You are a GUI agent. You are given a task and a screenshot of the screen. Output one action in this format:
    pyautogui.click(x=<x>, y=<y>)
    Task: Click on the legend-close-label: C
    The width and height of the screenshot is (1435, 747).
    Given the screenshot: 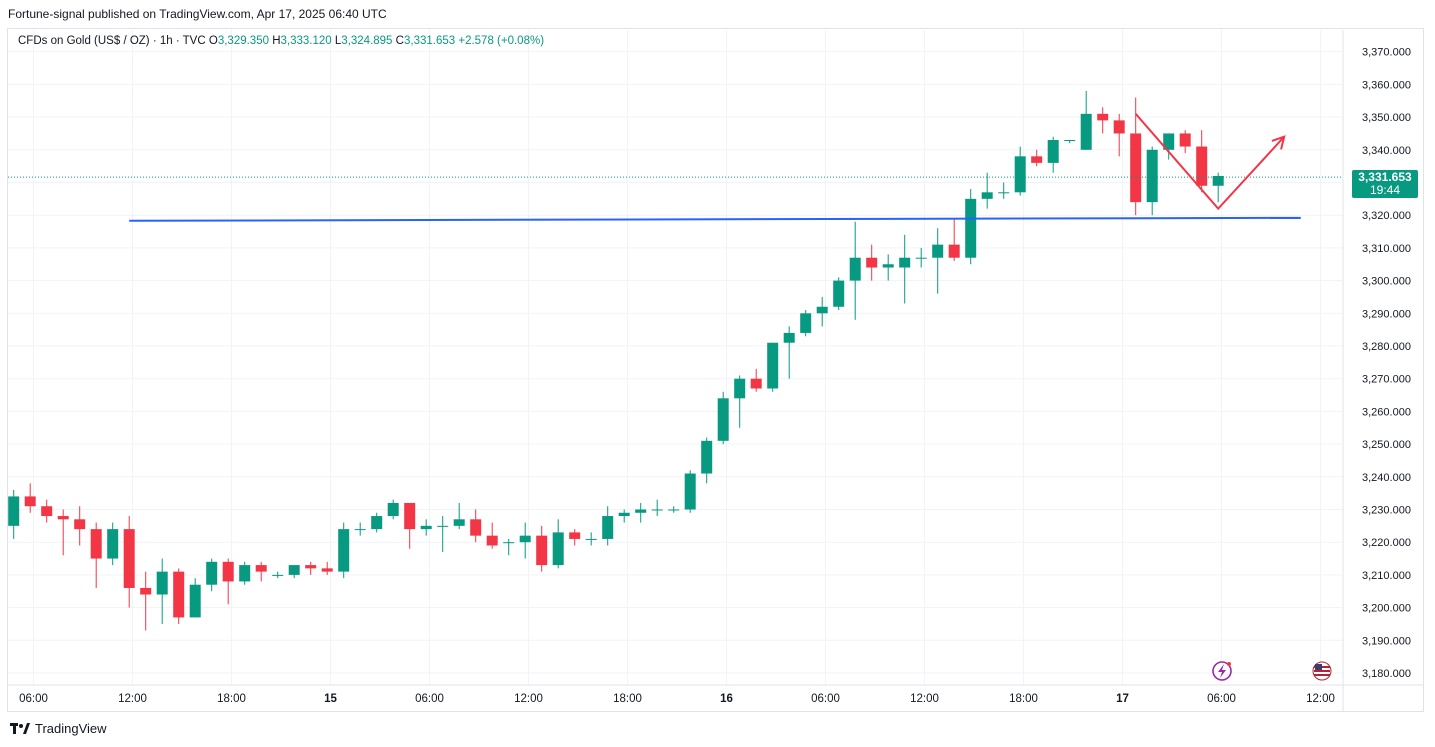 What is the action you would take?
    pyautogui.click(x=399, y=41)
    